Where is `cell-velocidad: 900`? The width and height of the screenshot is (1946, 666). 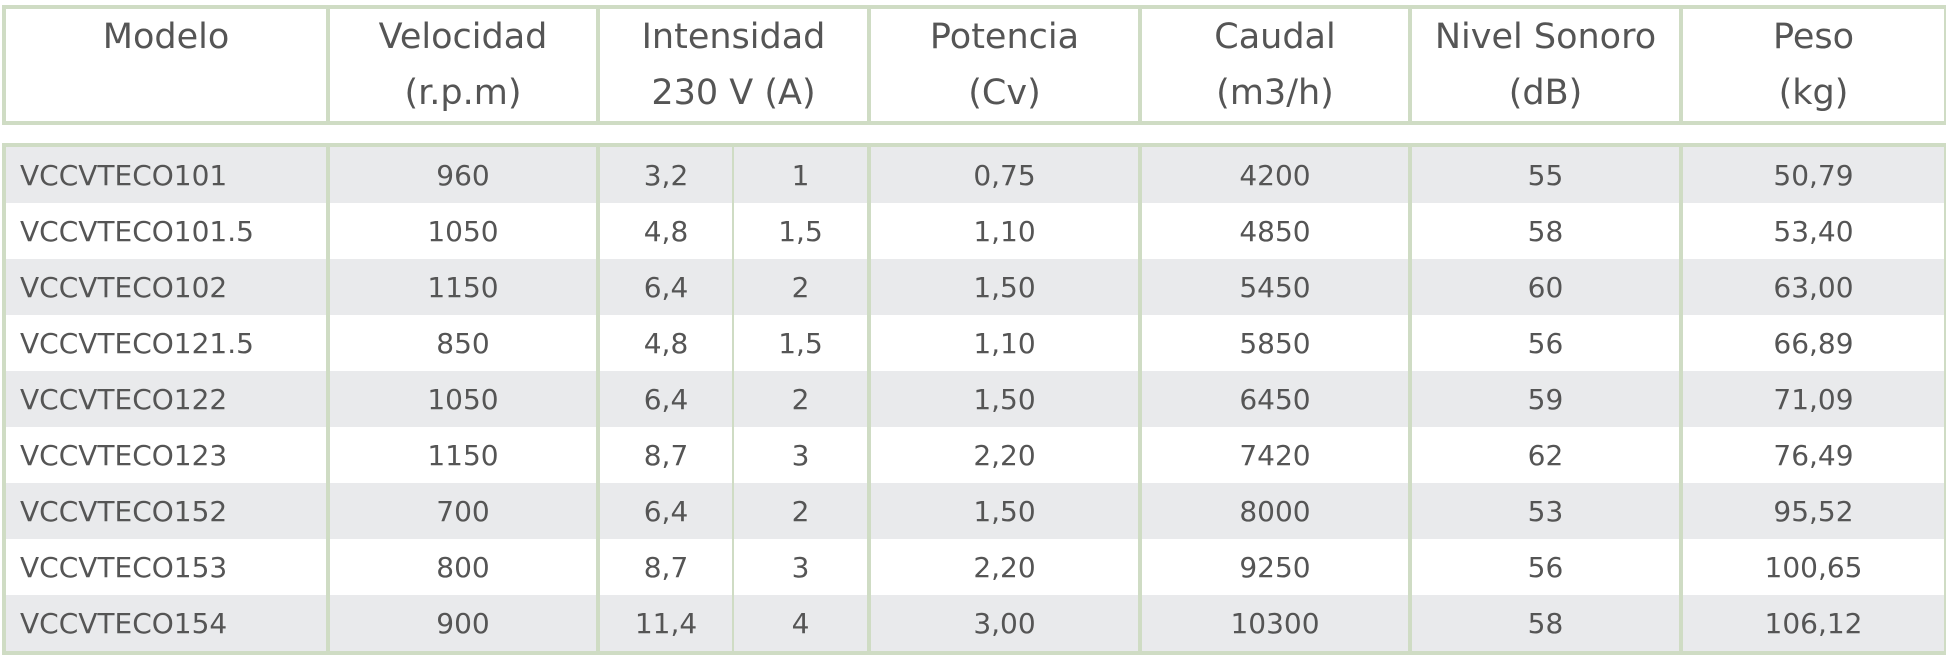
cell-velocidad: 900 is located at coordinates (463, 625).